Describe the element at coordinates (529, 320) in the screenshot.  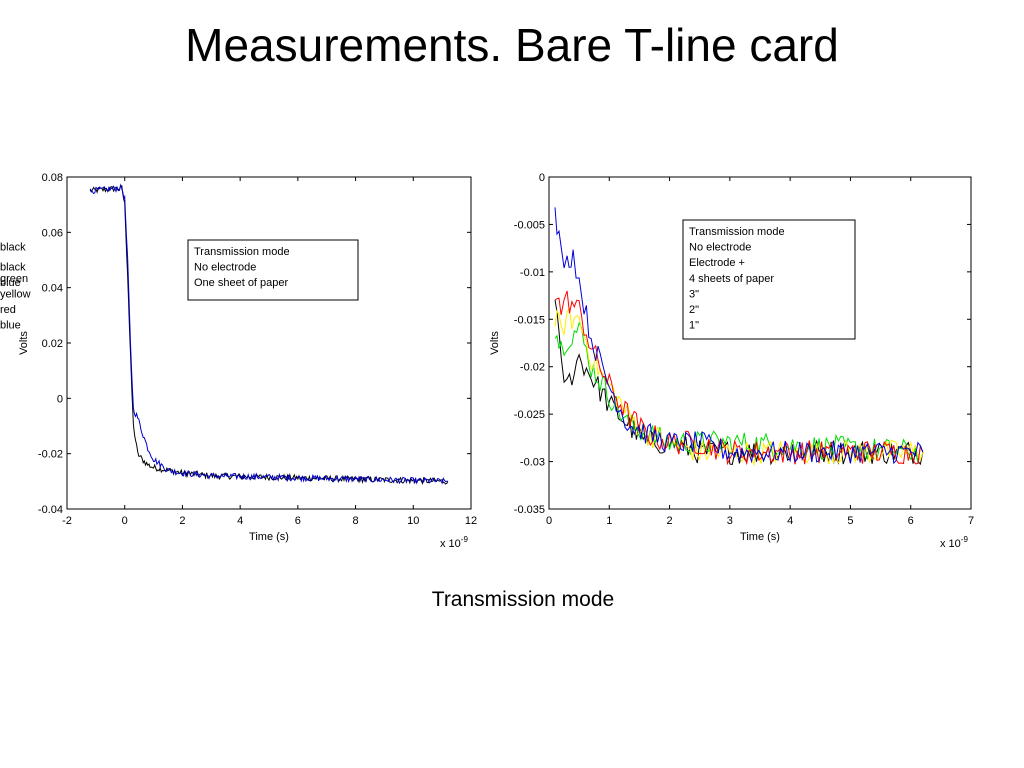
I see `y-tick-label: -0.015` at that location.